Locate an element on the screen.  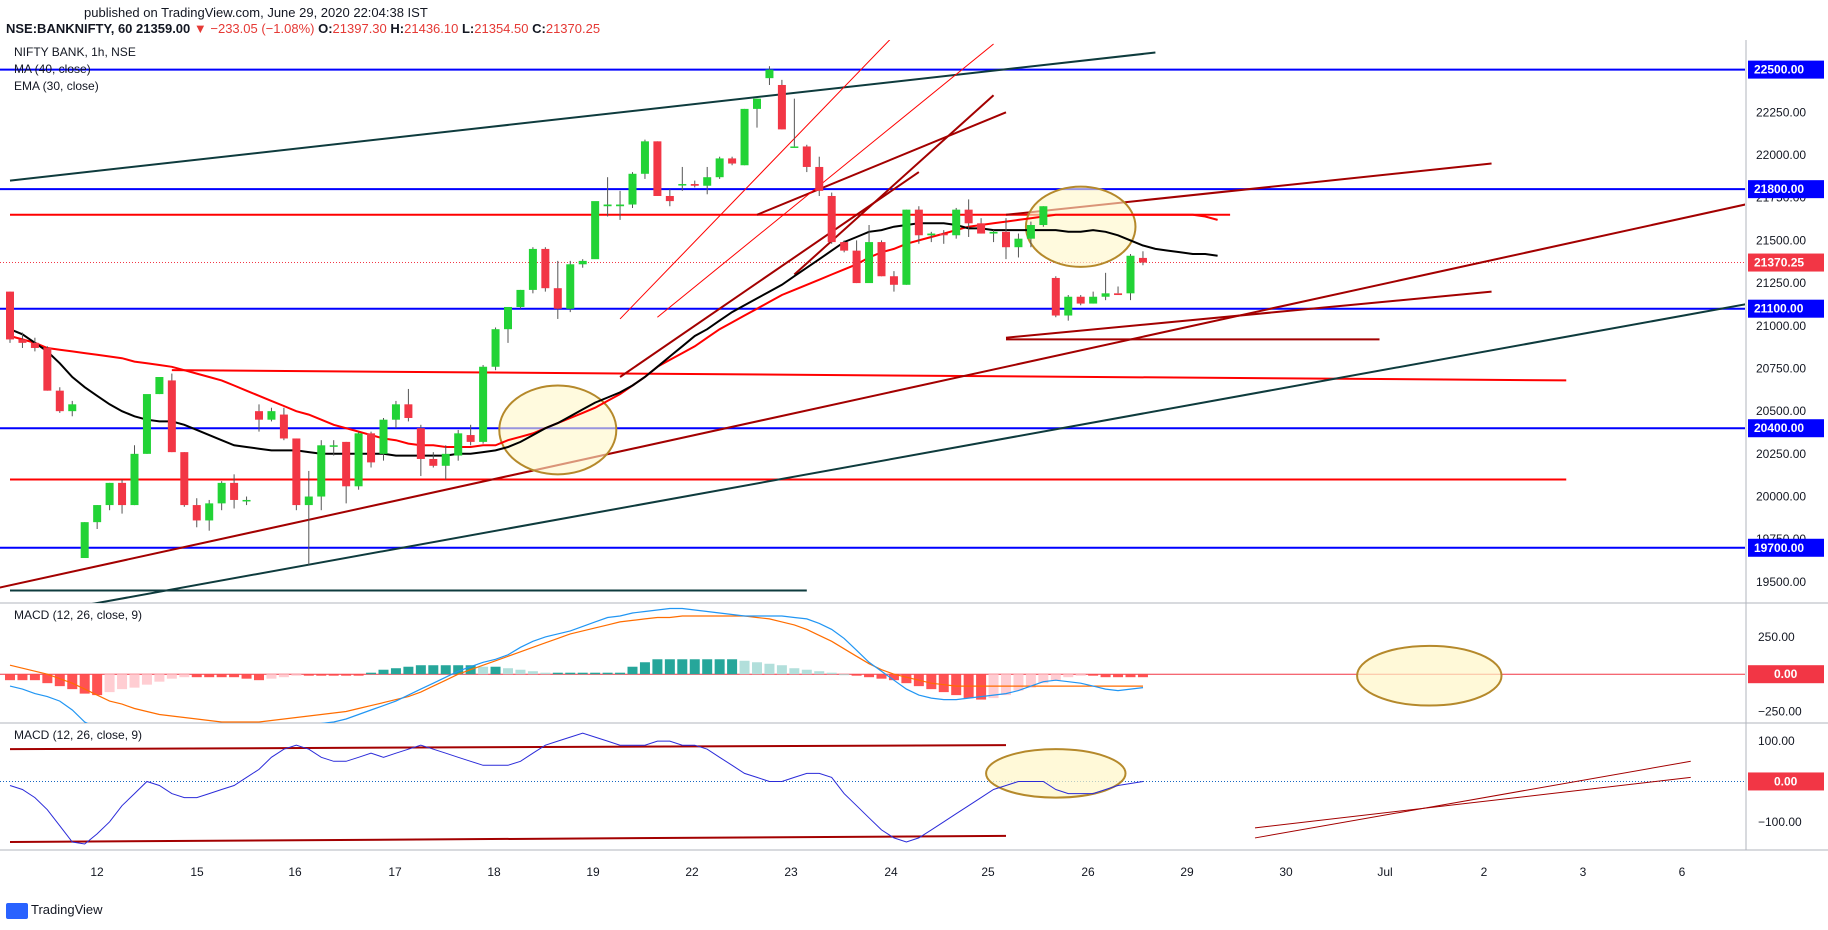
price-tick-label: 22000.00 is located at coordinates (1781, 155).